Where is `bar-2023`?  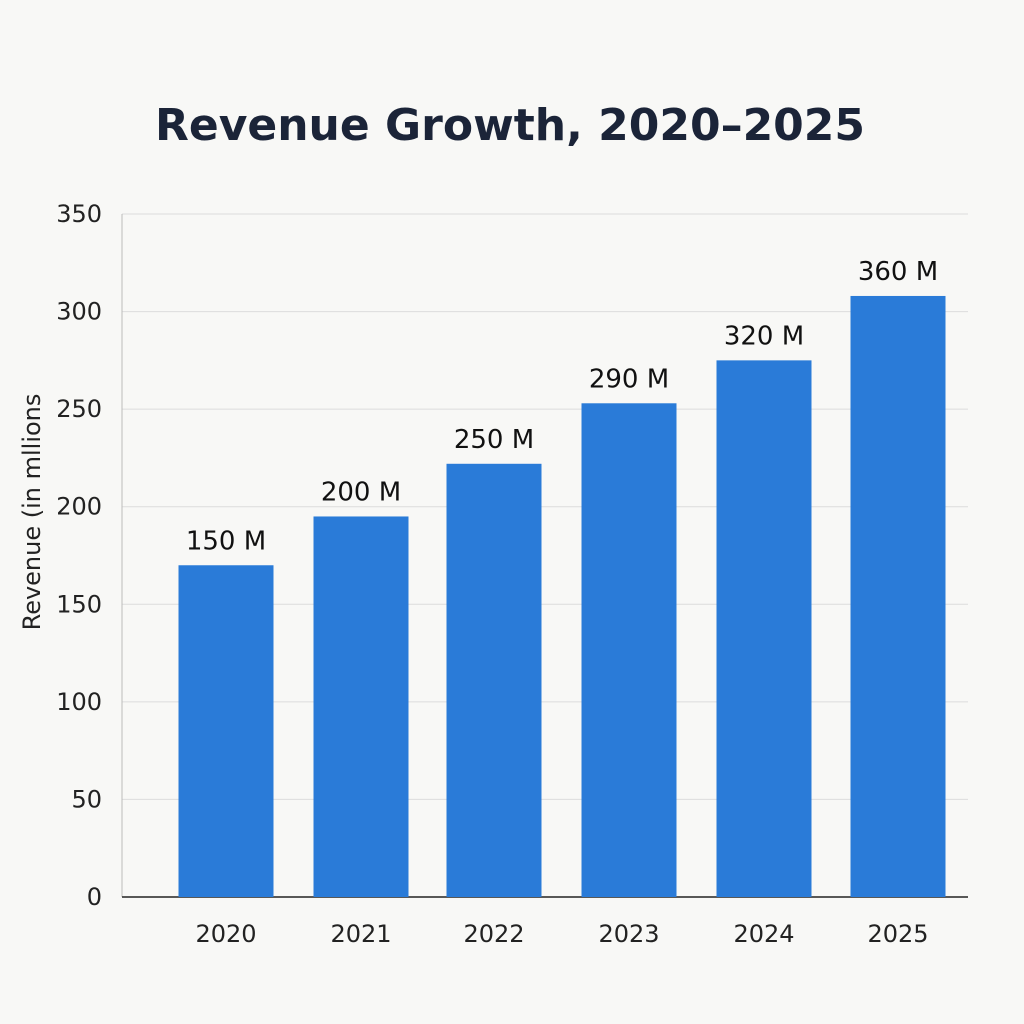
bar-2023 is located at coordinates (629, 650).